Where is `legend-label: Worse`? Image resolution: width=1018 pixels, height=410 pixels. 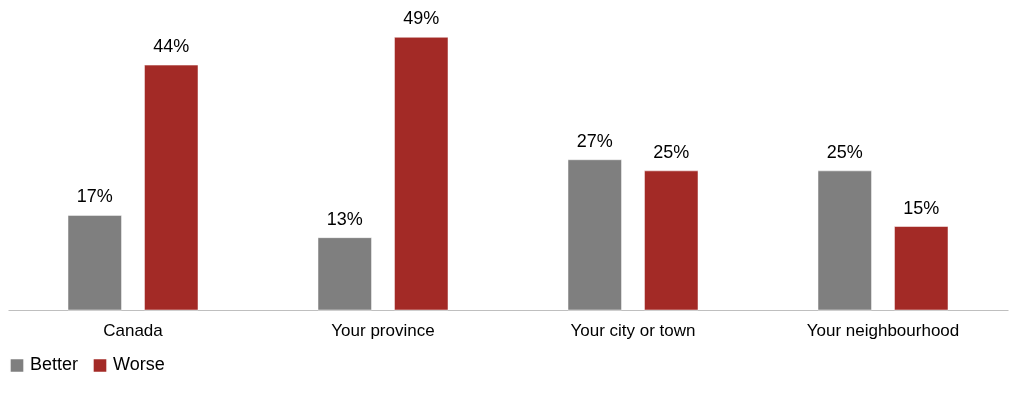 legend-label: Worse is located at coordinates (139, 364).